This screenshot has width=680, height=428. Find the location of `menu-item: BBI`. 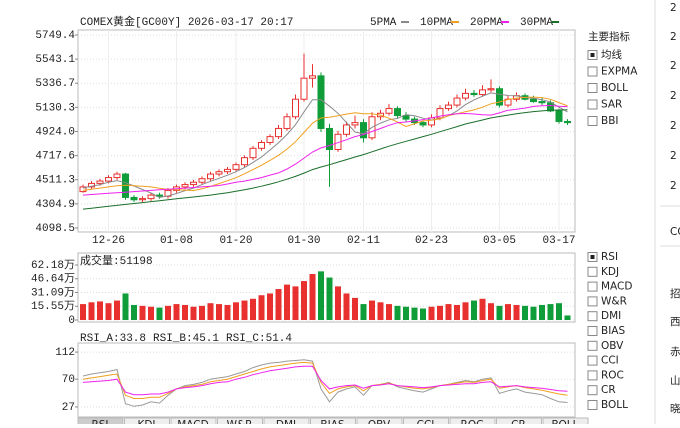

menu-item: BBI is located at coordinates (610, 121).